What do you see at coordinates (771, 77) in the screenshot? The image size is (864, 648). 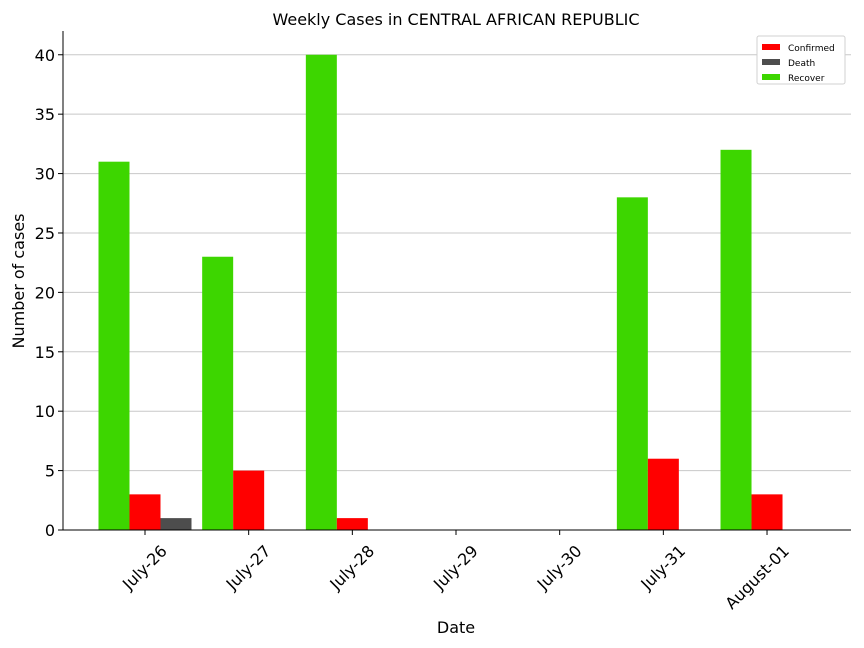 I see `legend-swatch-recover` at bounding box center [771, 77].